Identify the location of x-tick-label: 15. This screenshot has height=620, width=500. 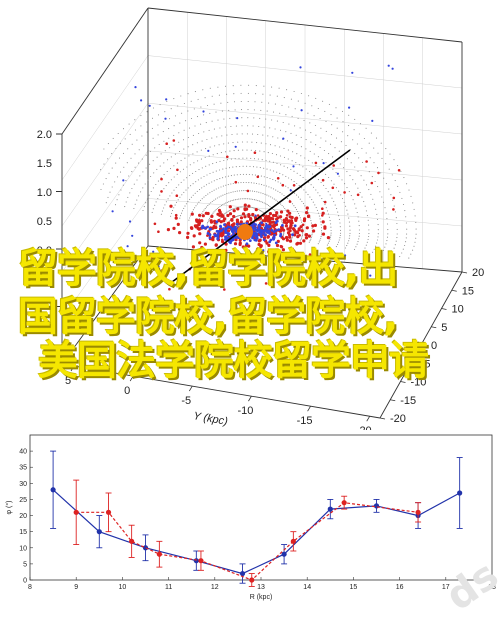
(468, 291).